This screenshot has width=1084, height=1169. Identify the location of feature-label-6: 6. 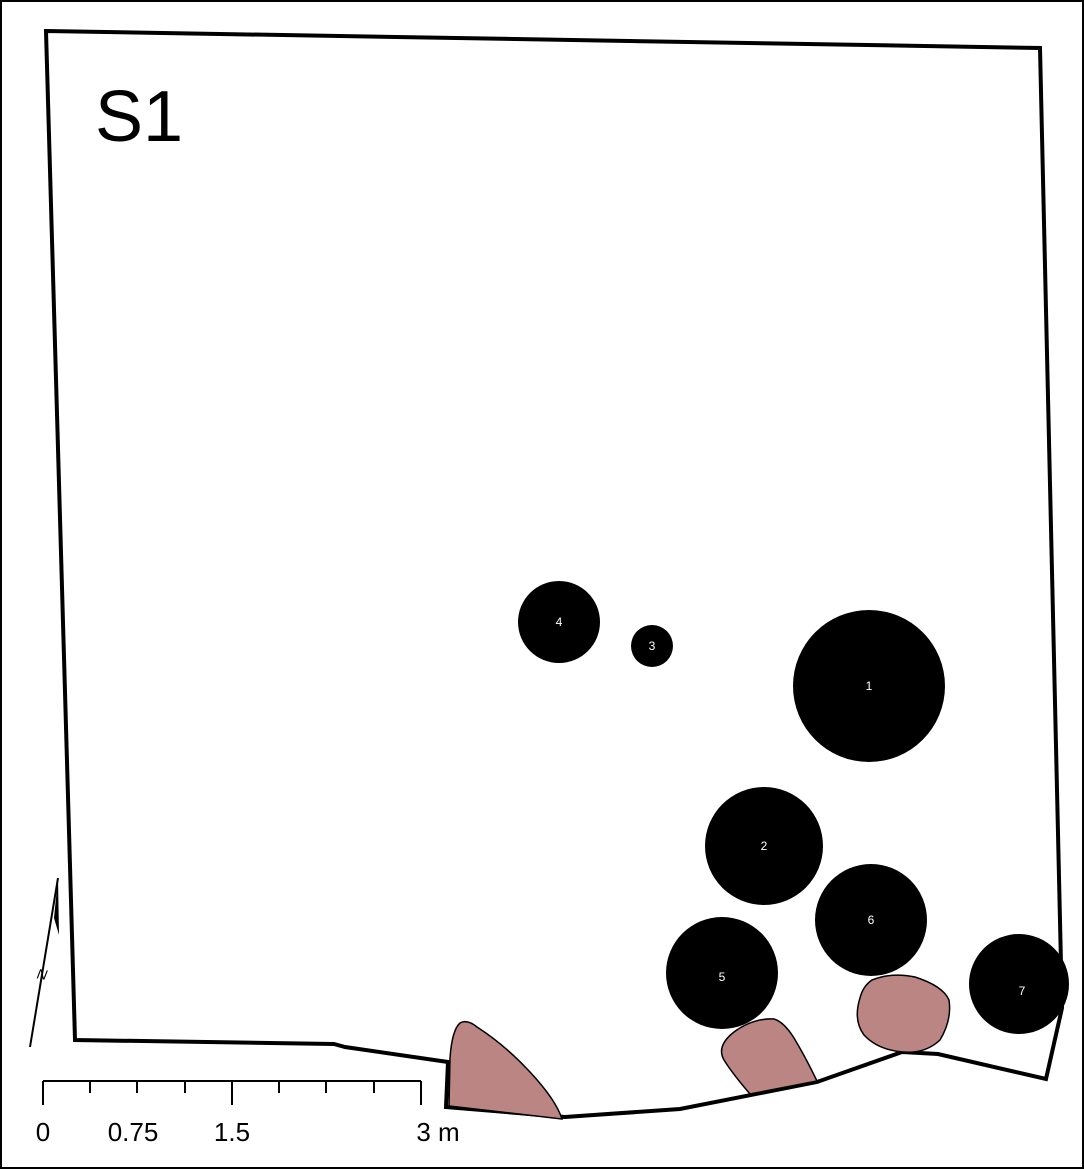
(871, 920).